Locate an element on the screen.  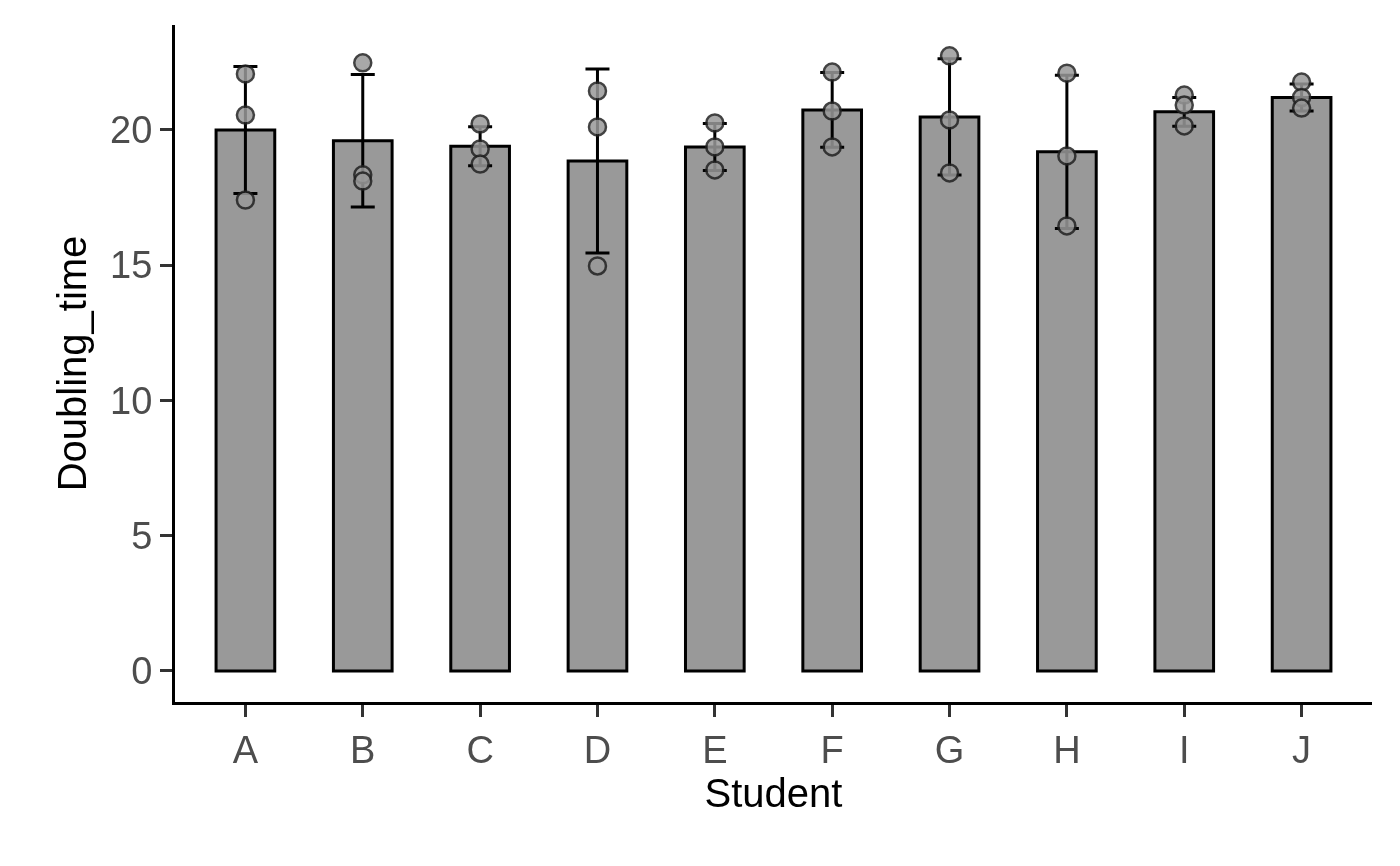
x-tick-label: E is located at coordinates (715, 749).